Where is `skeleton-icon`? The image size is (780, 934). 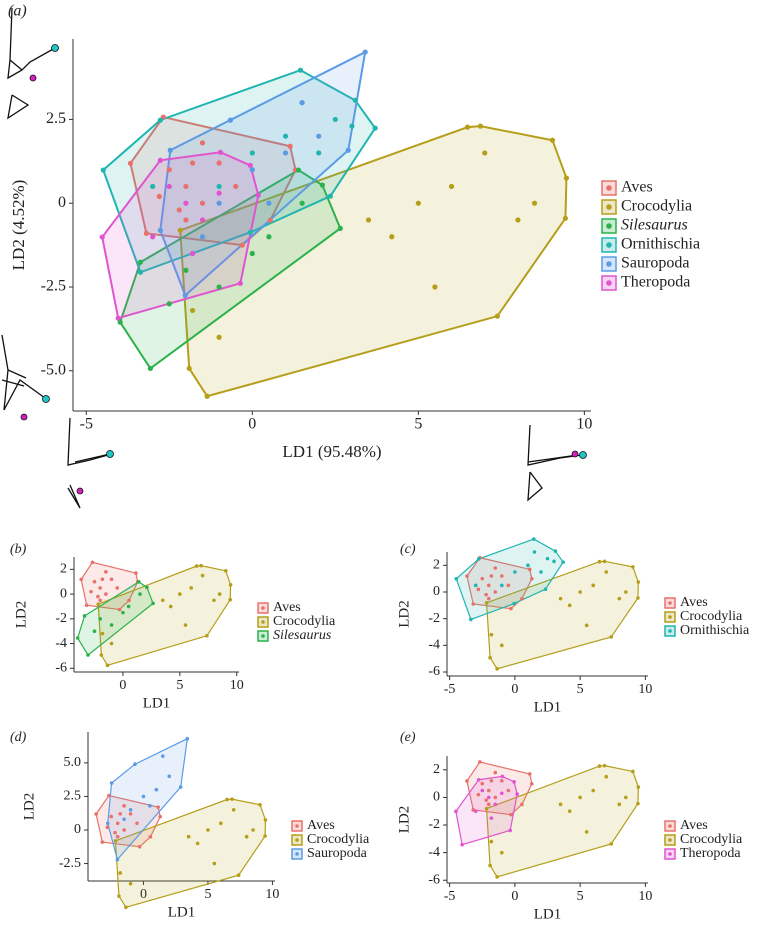
skeleton-icon is located at coordinates (33, 63).